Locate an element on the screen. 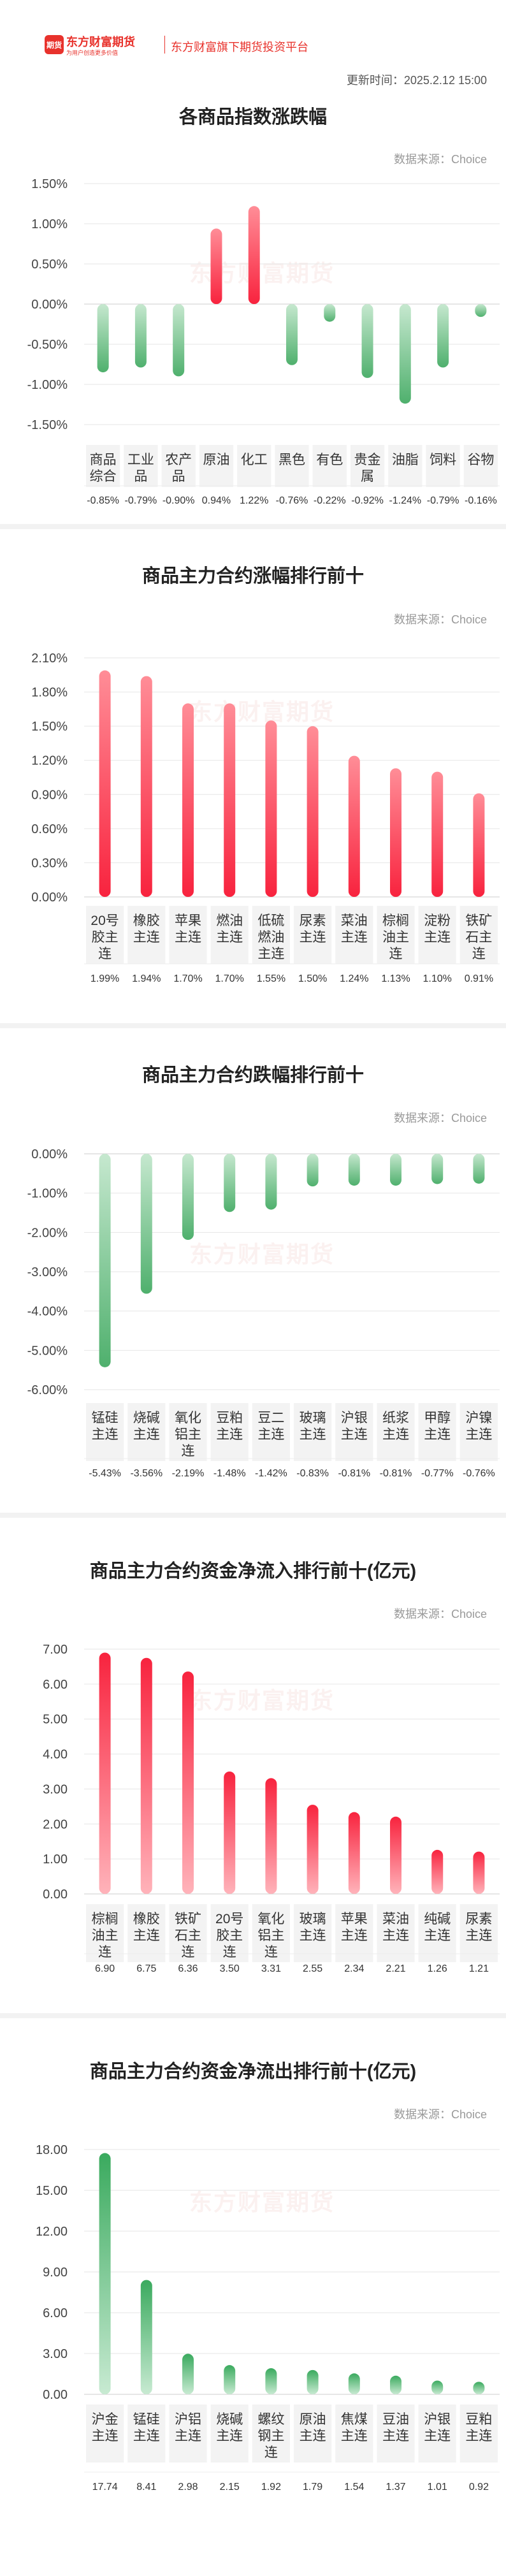 The height and width of the screenshot is (2576, 506). data-label: 1.79 is located at coordinates (312, 2487).